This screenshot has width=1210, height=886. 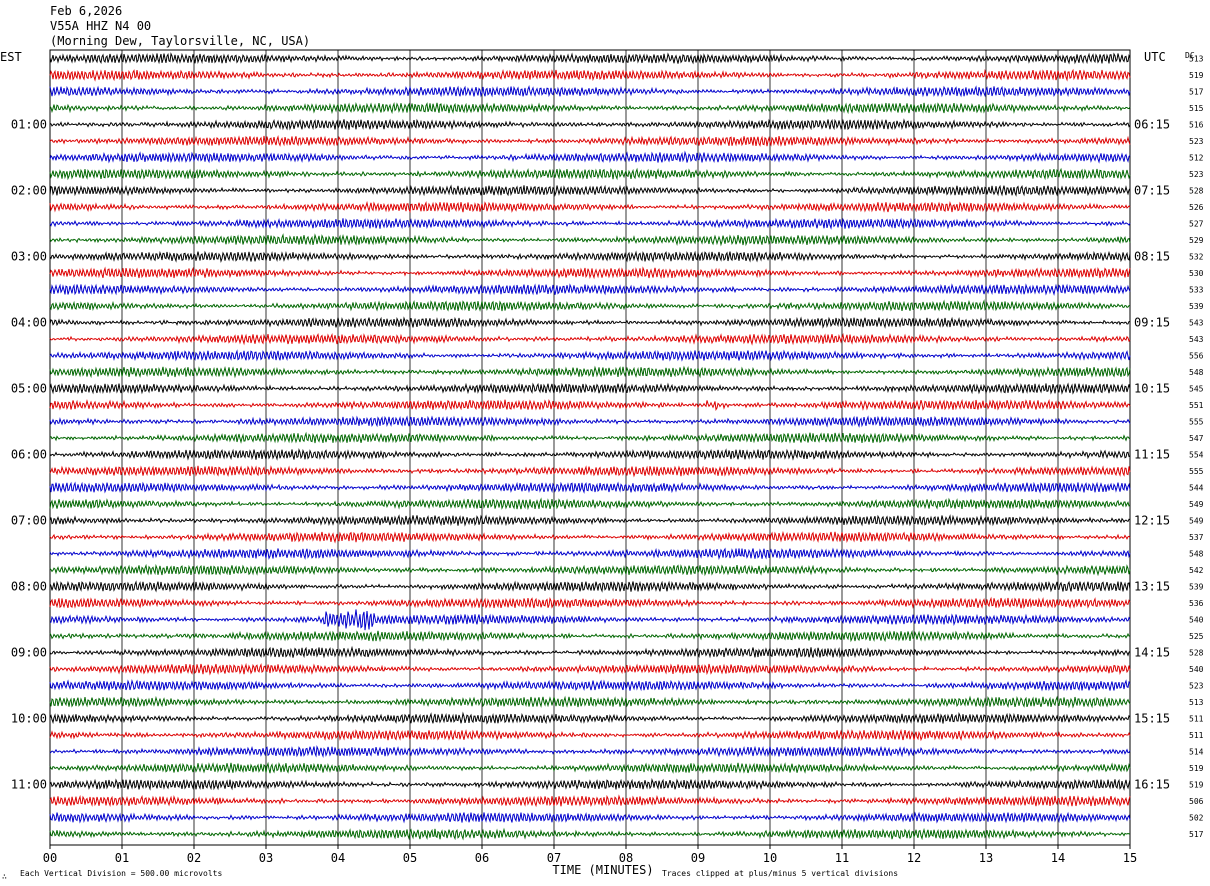 What do you see at coordinates (29, 257) in the screenshot?
I see `left-hour-label: 03:00` at bounding box center [29, 257].